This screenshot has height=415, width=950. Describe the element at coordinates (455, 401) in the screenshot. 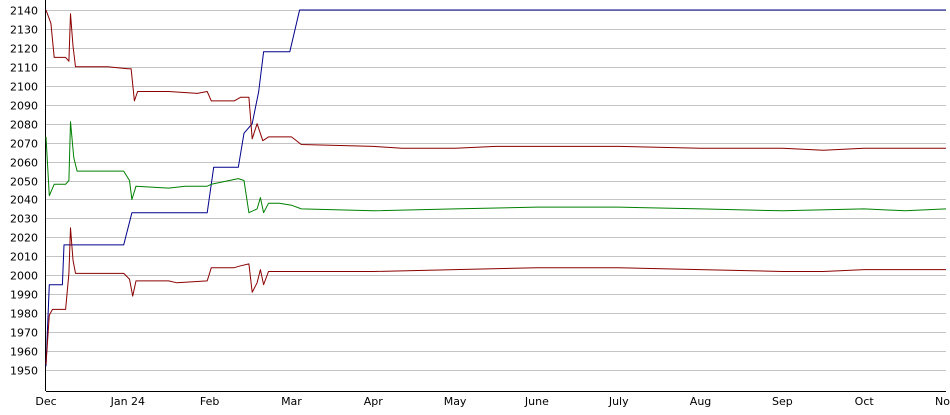

I see `x-tick-label: May` at that location.